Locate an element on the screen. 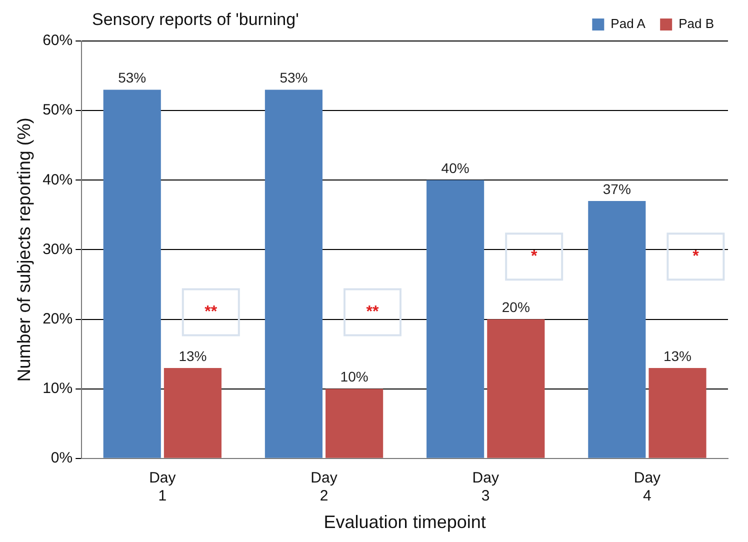 Image resolution: width=748 pixels, height=542 pixels. data-label: 37% is located at coordinates (616, 188).